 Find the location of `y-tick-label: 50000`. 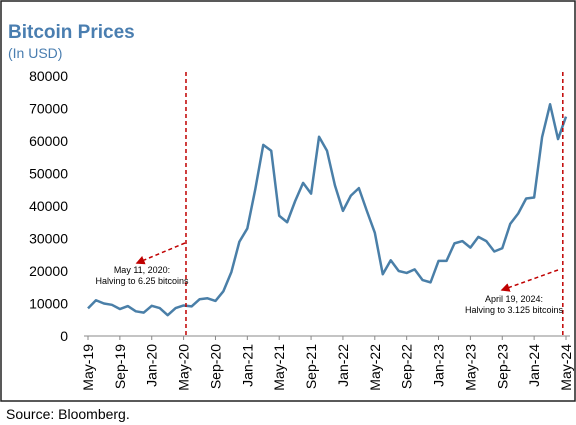

y-tick-label: 50000 is located at coordinates (48, 174).